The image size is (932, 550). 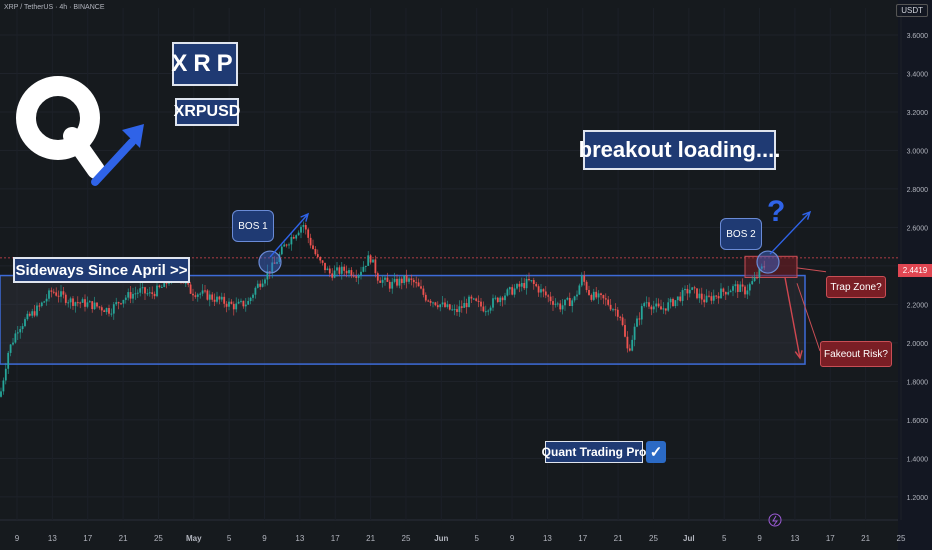 What do you see at coordinates (918, 36) in the screenshot?
I see `y-tick-label: 3.6000` at bounding box center [918, 36].